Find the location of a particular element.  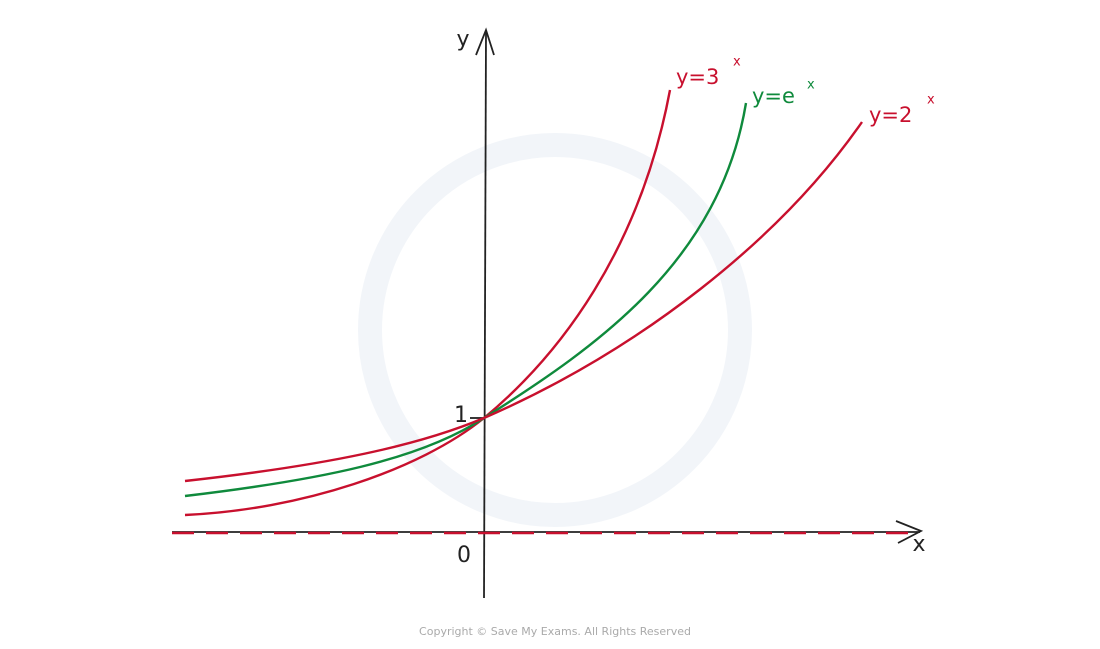

x-arrow is located at coordinates (909, 532).